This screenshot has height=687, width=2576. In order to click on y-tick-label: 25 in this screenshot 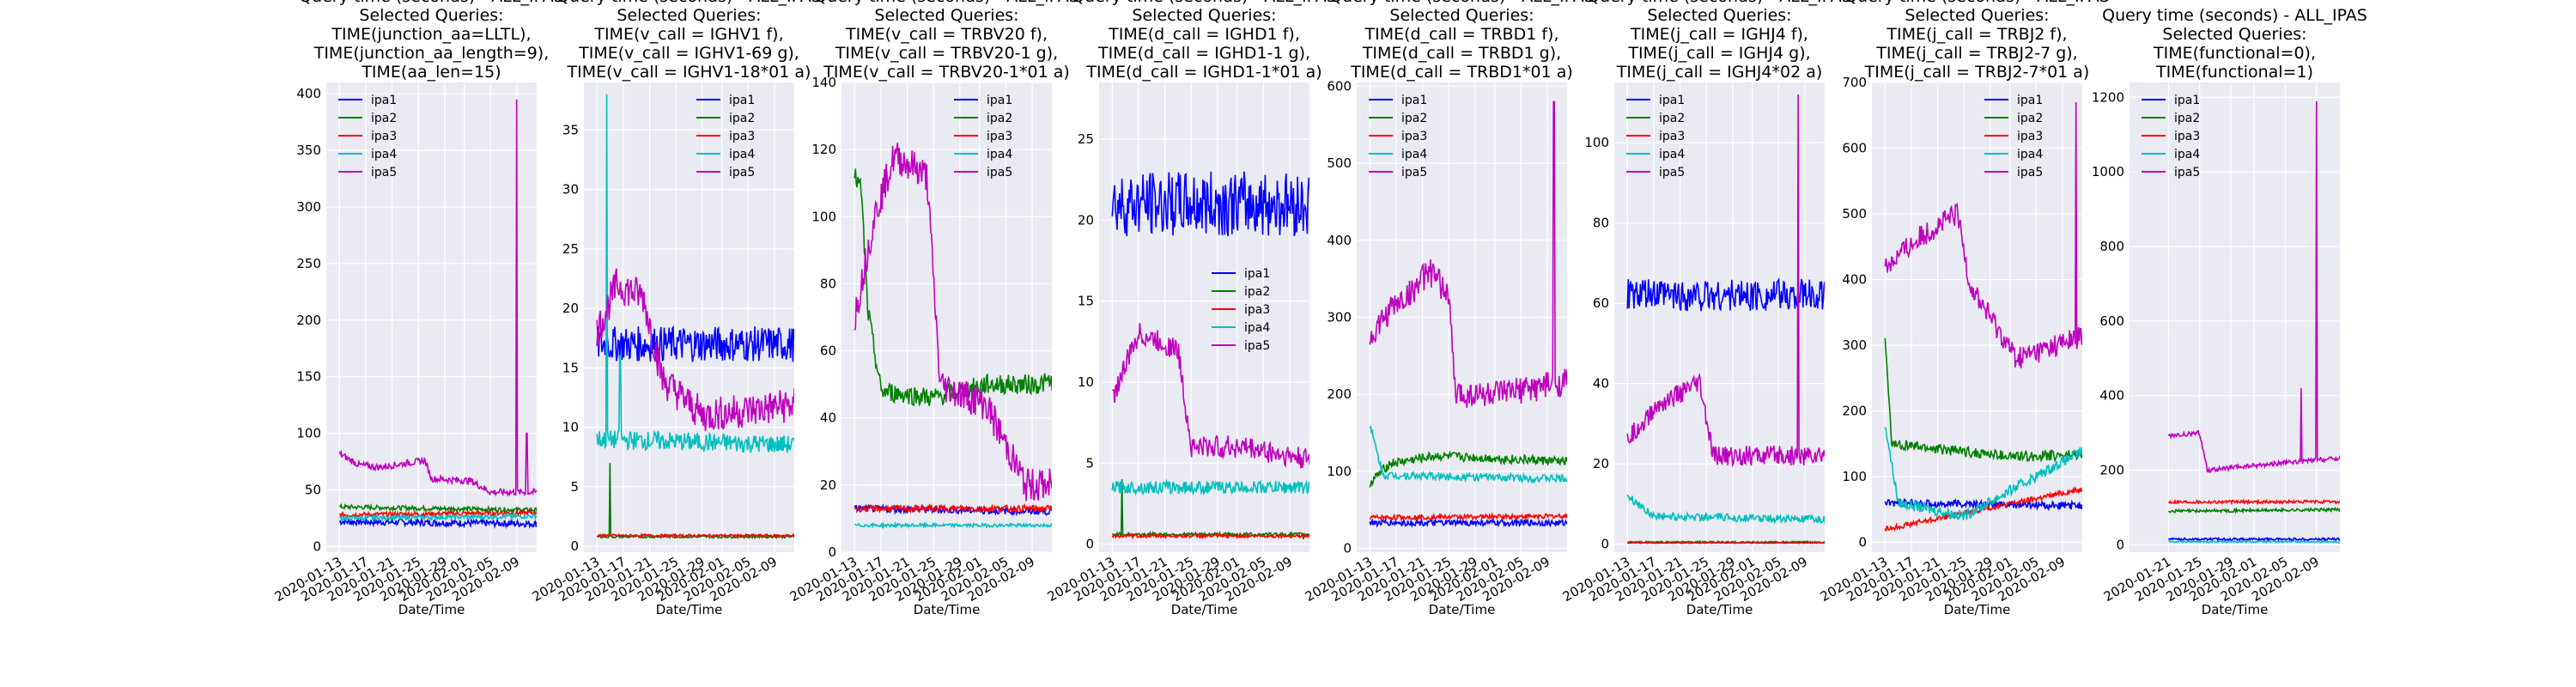, I will do `click(570, 249)`.